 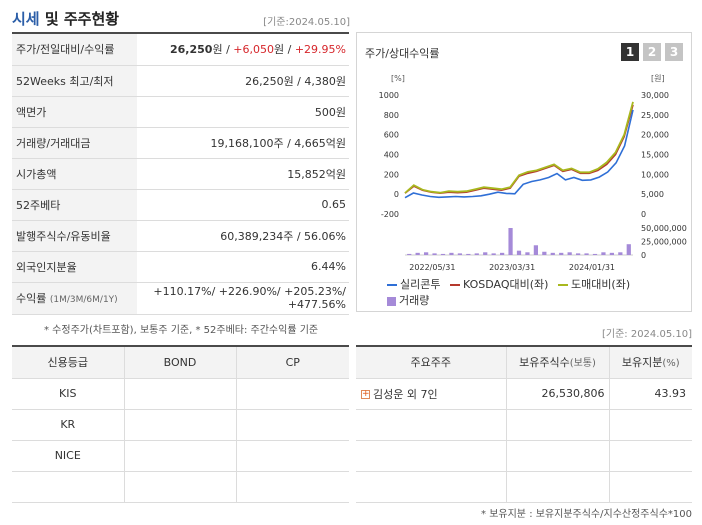 What do you see at coordinates (582, 364) in the screenshot?
I see `header-sub: (보통)` at bounding box center [582, 364].